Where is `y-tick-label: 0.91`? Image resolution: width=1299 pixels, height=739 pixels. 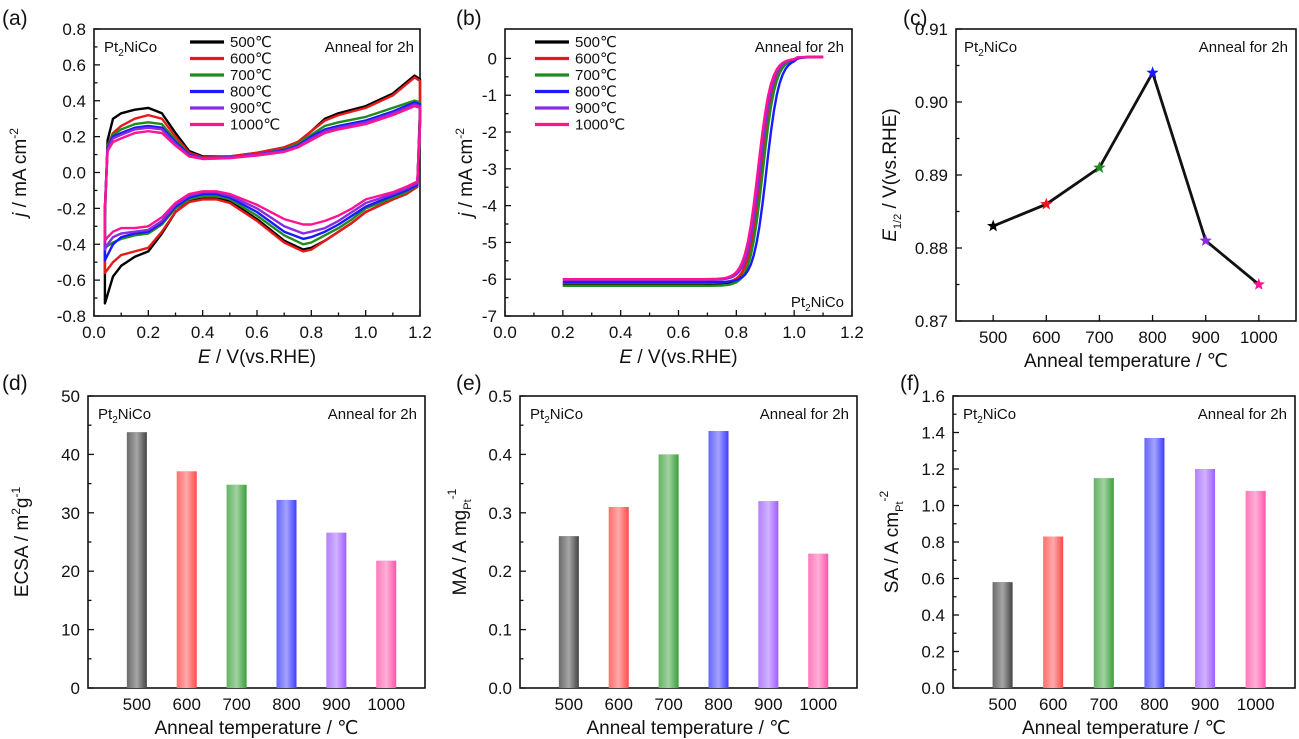 y-tick-label: 0.91 is located at coordinates (931, 29).